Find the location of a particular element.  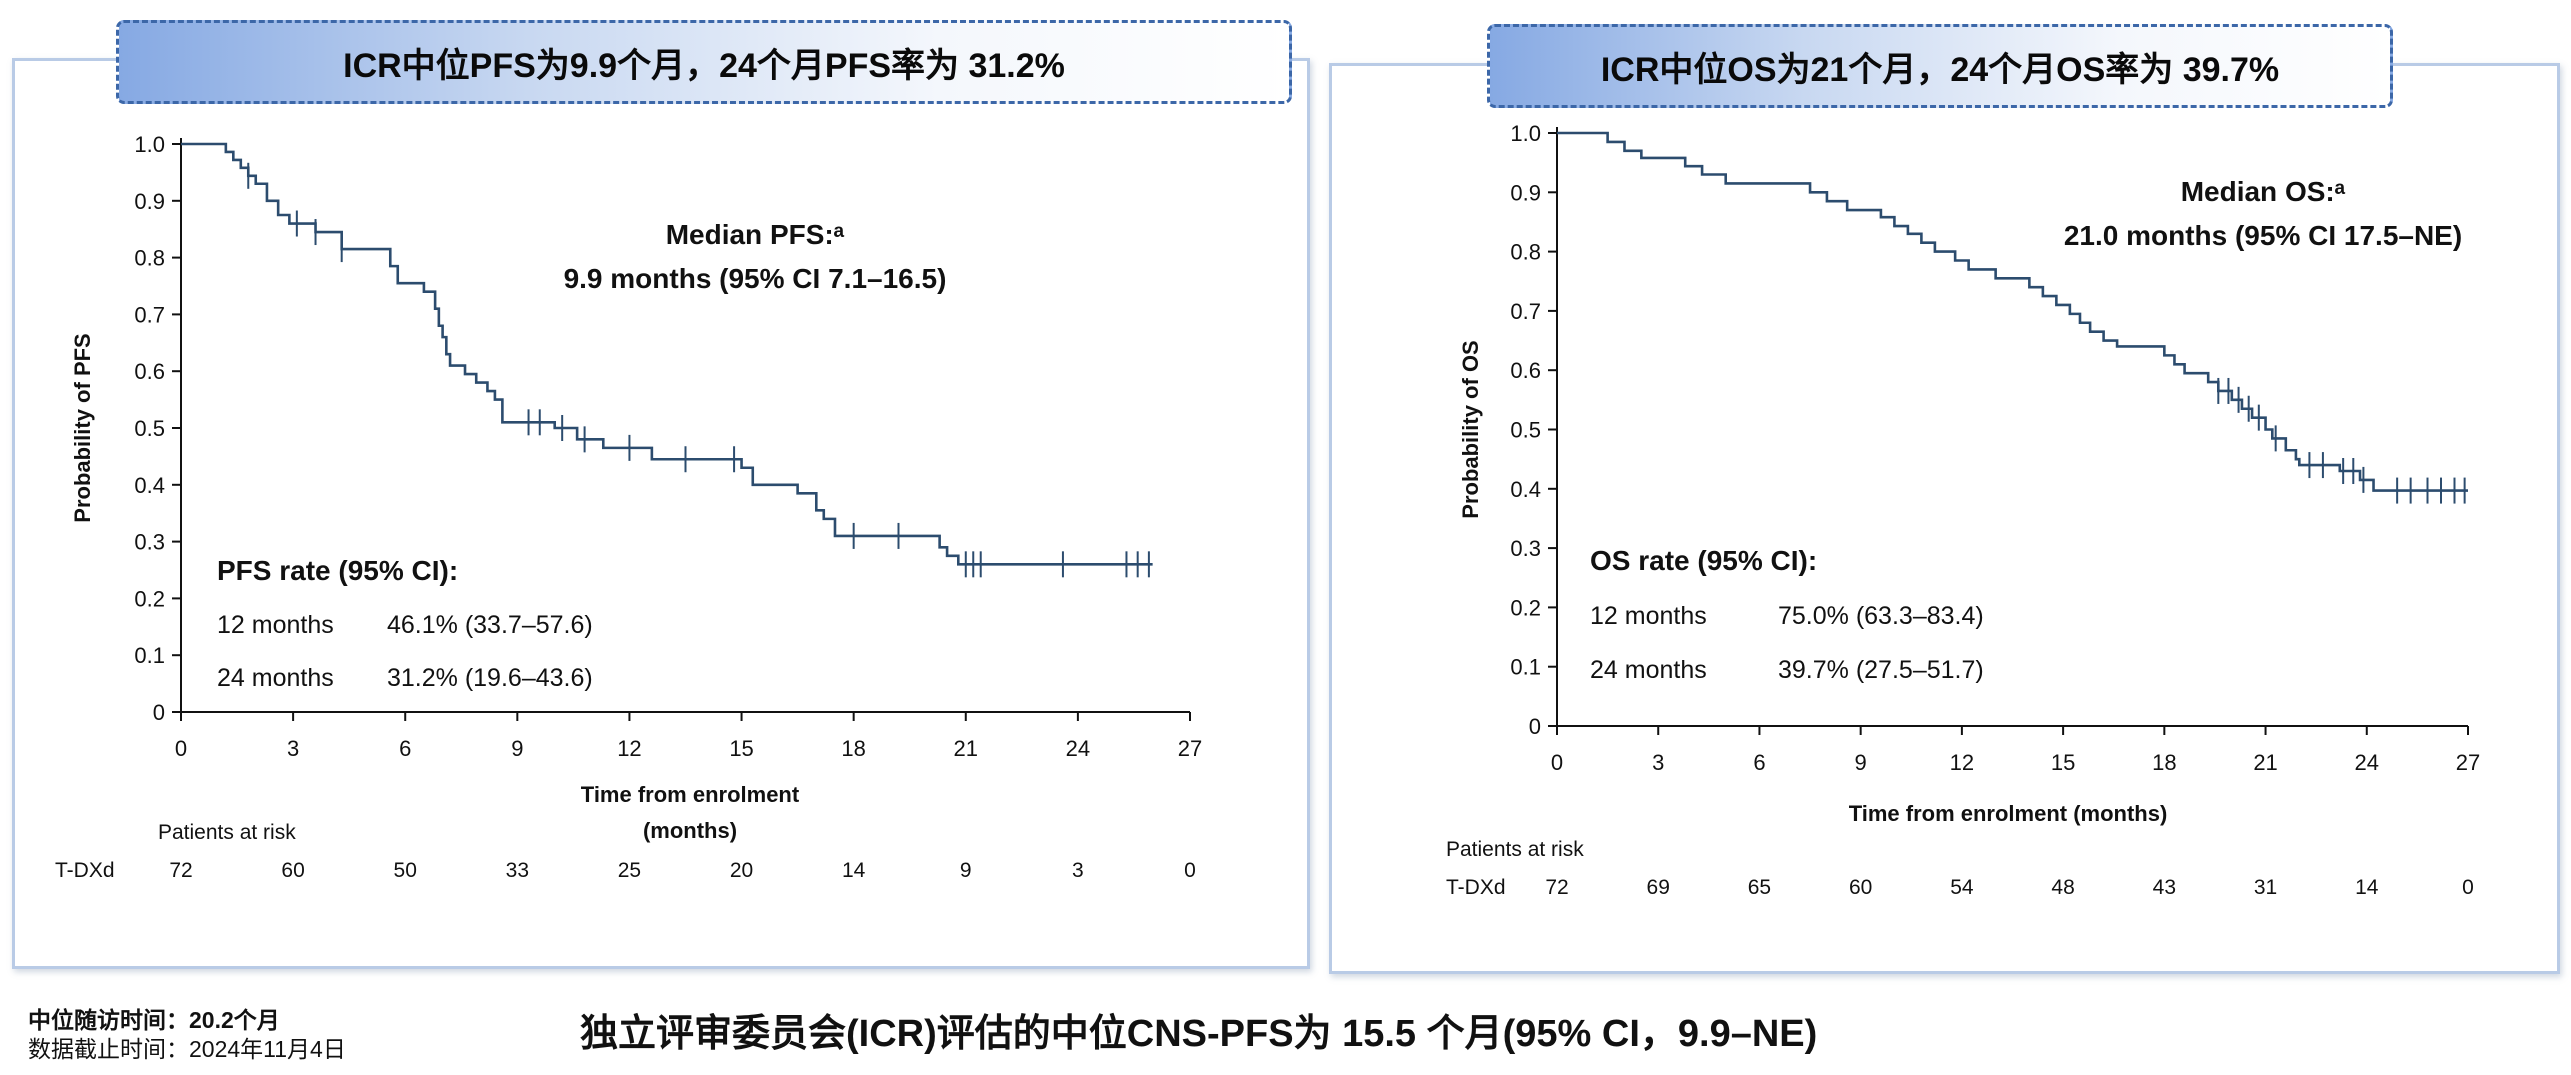

risk-count: 54 is located at coordinates (1962, 887).